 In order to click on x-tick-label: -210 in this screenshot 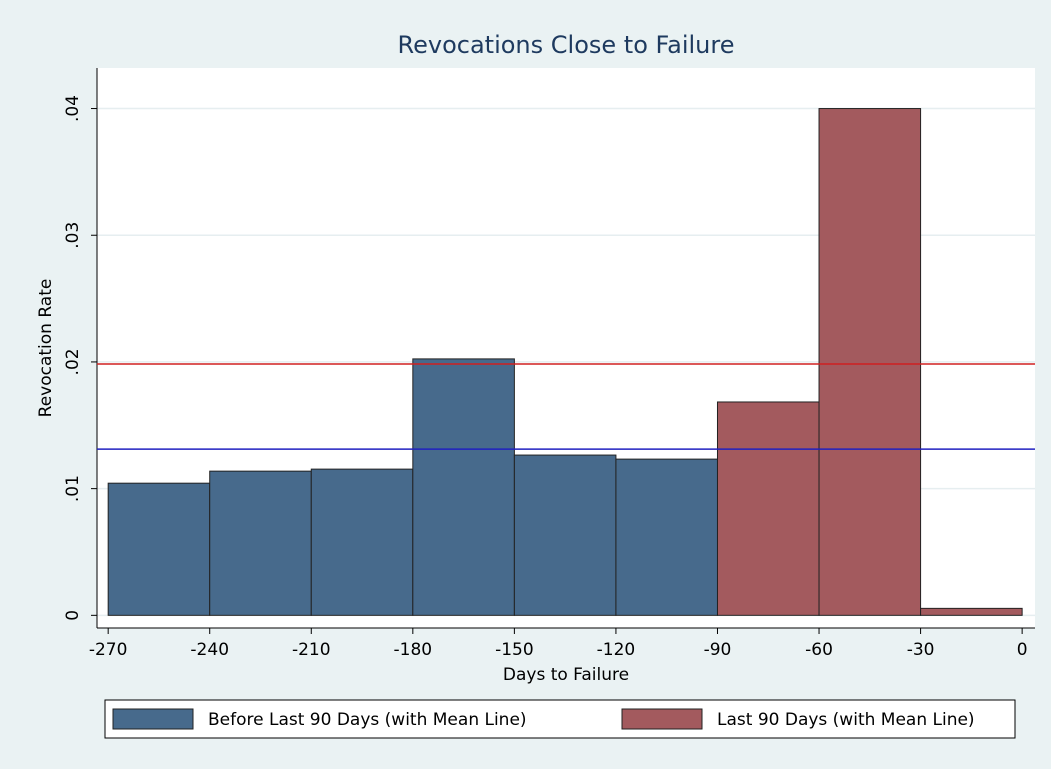, I will do `click(311, 650)`.